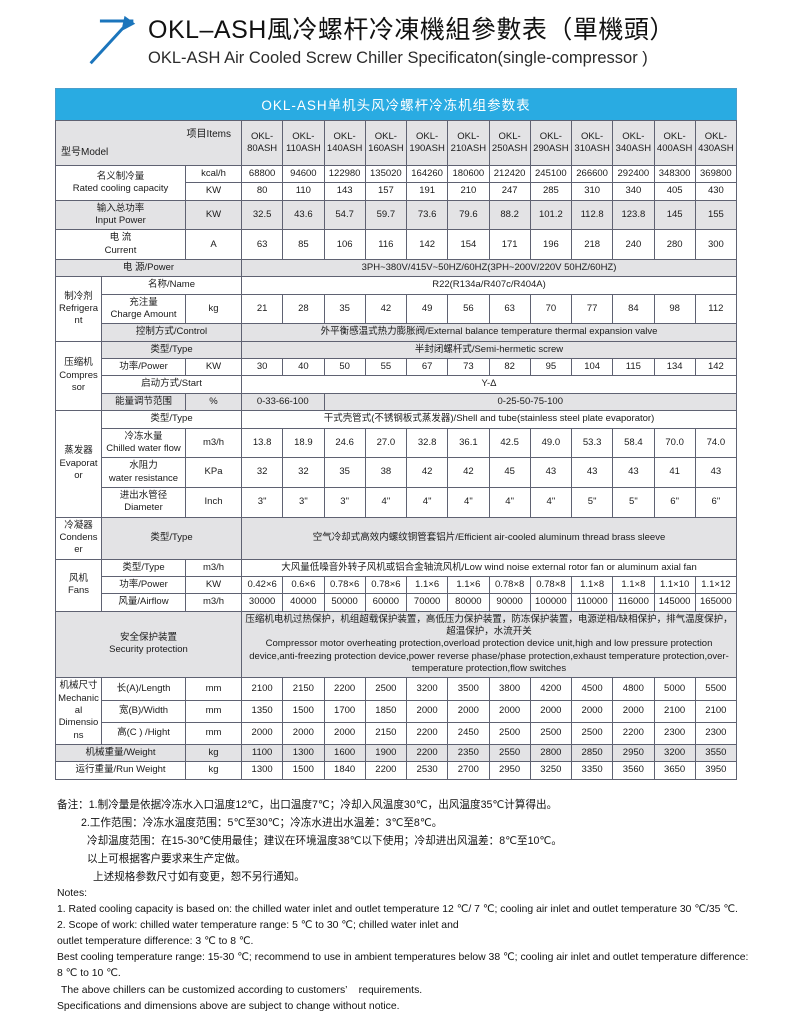 The height and width of the screenshot is (1015, 790). I want to click on table-banner: OKL-ASH单机头风冷螺杆冷冻机组参数表, so click(396, 104).